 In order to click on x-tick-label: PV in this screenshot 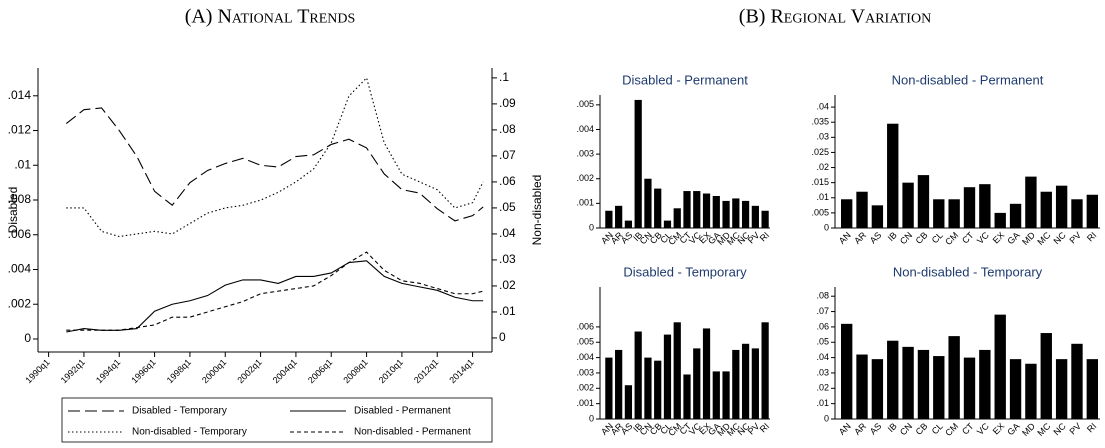, I will do `click(1075, 238)`.